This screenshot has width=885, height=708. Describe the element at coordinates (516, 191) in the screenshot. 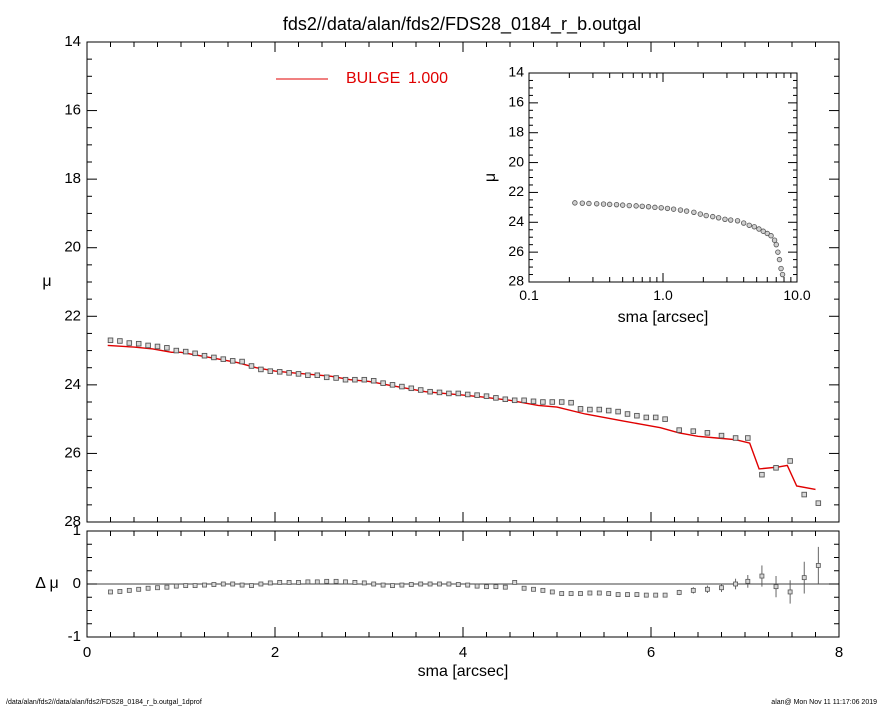

I see `inset-y-tick-label: 22` at that location.